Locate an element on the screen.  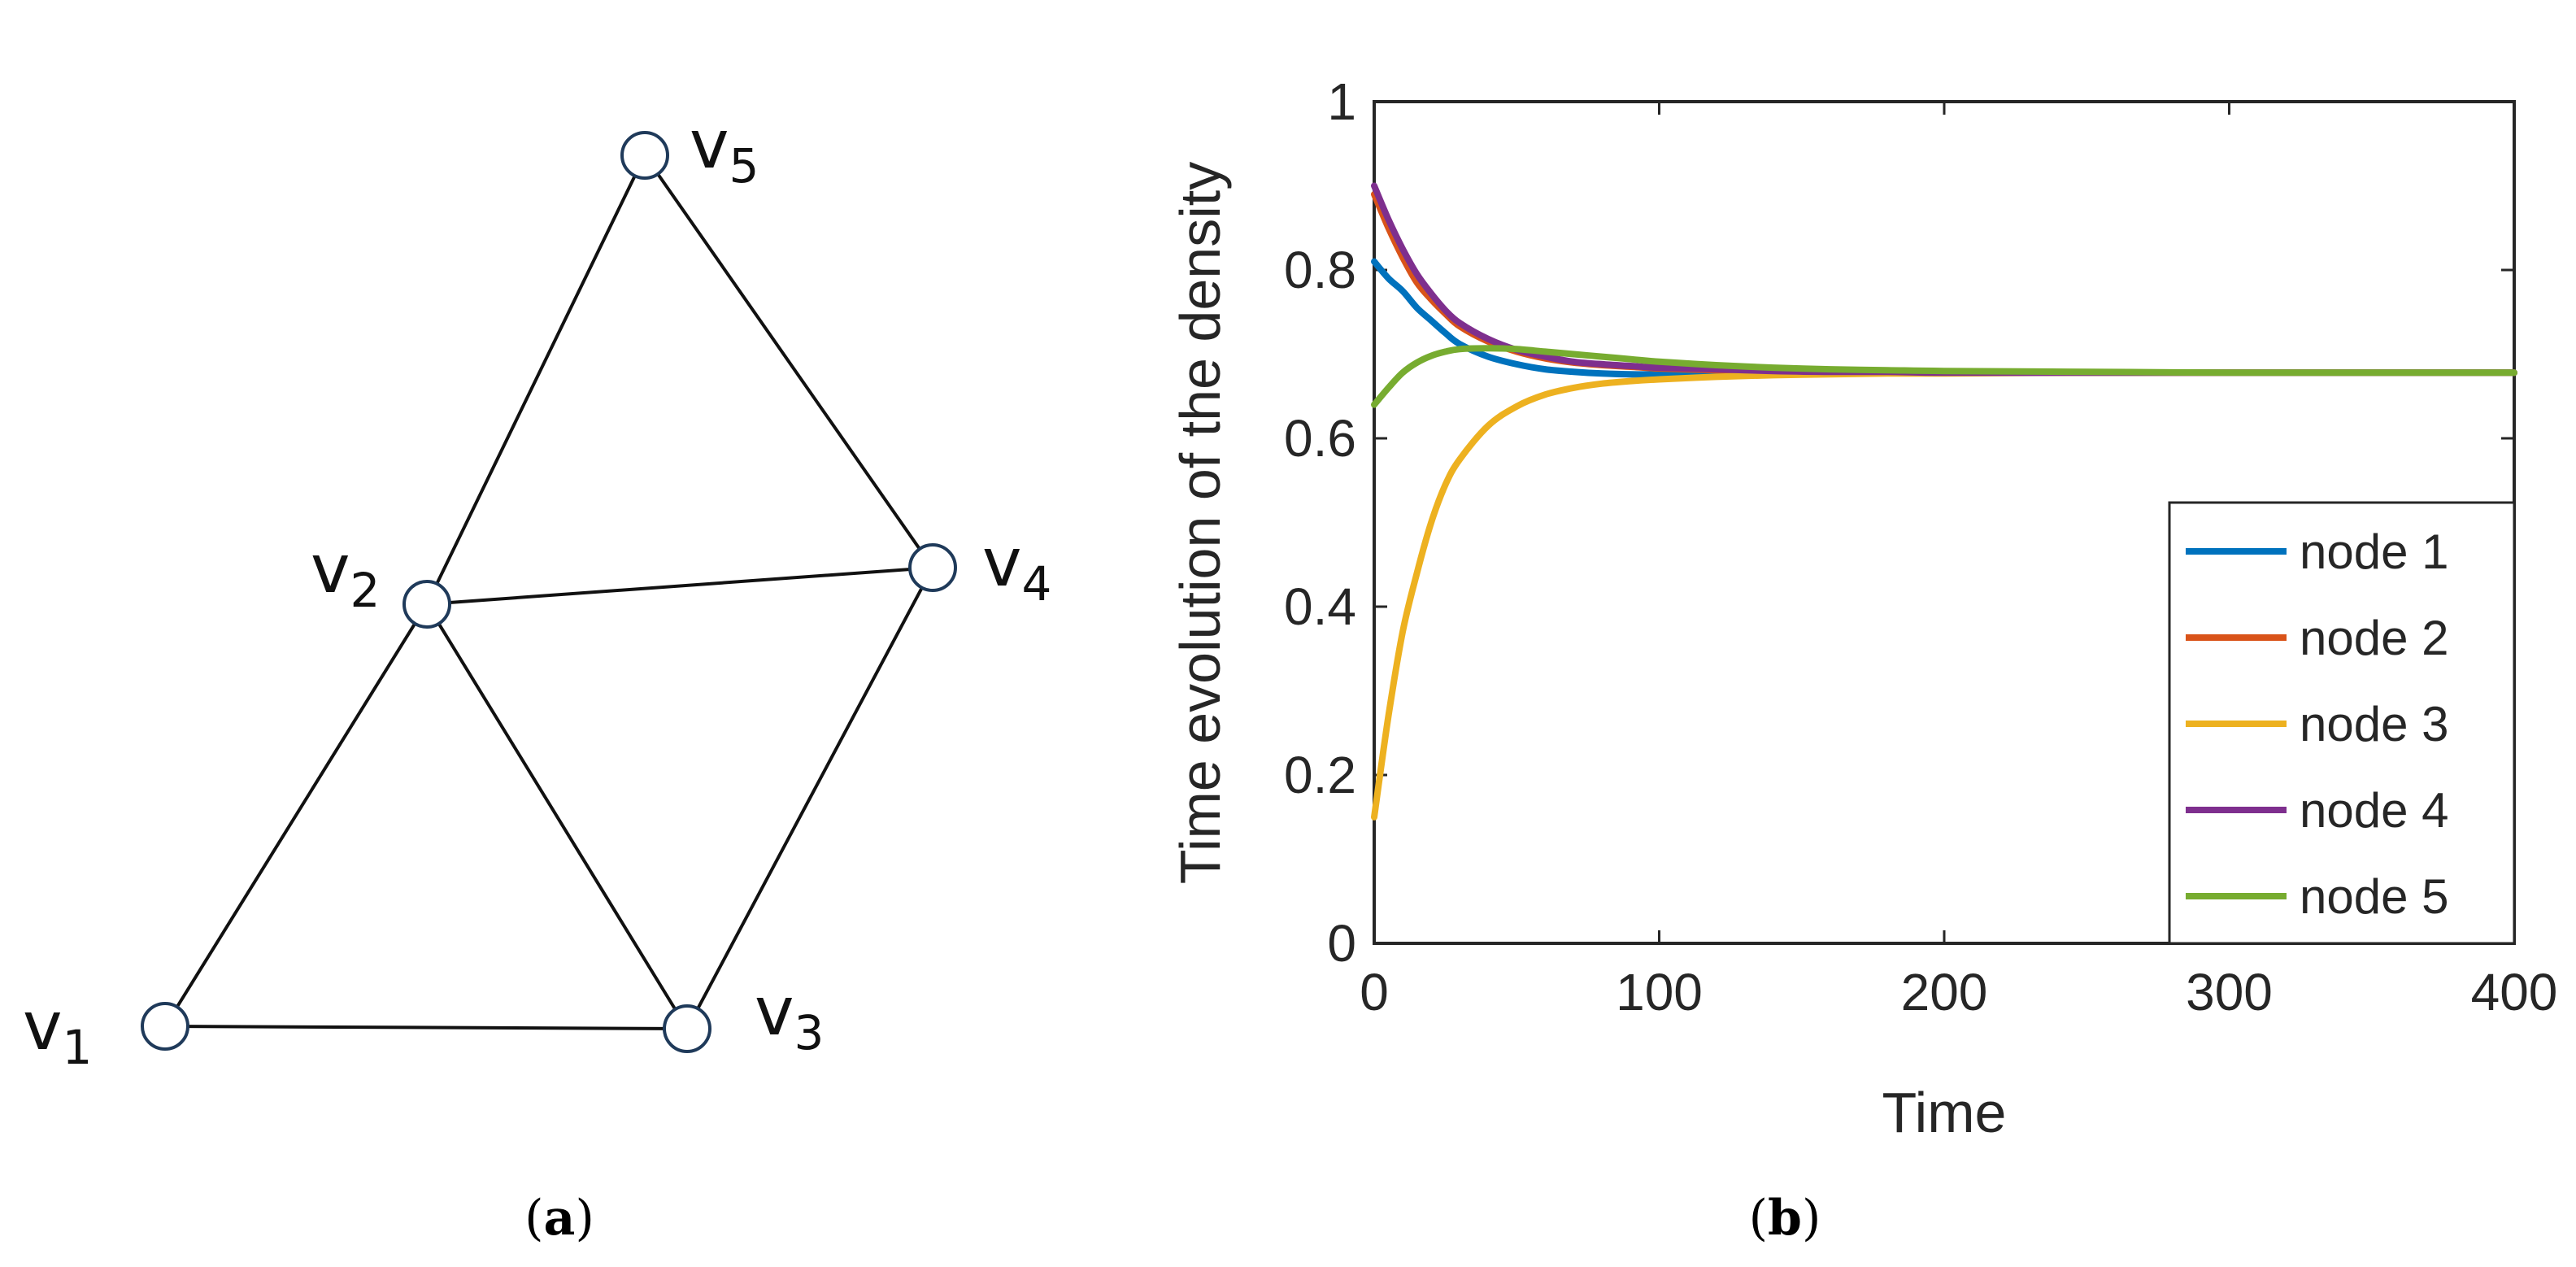
legend-label-node-2: node 2 is located at coordinates (2375, 638).